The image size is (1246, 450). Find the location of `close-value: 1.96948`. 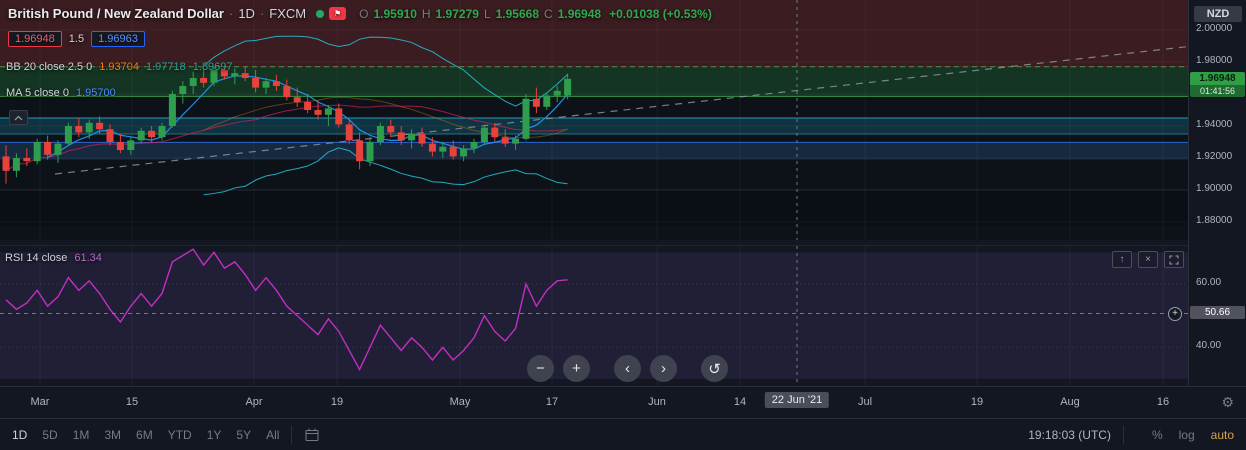

close-value: 1.96948 is located at coordinates (579, 13).